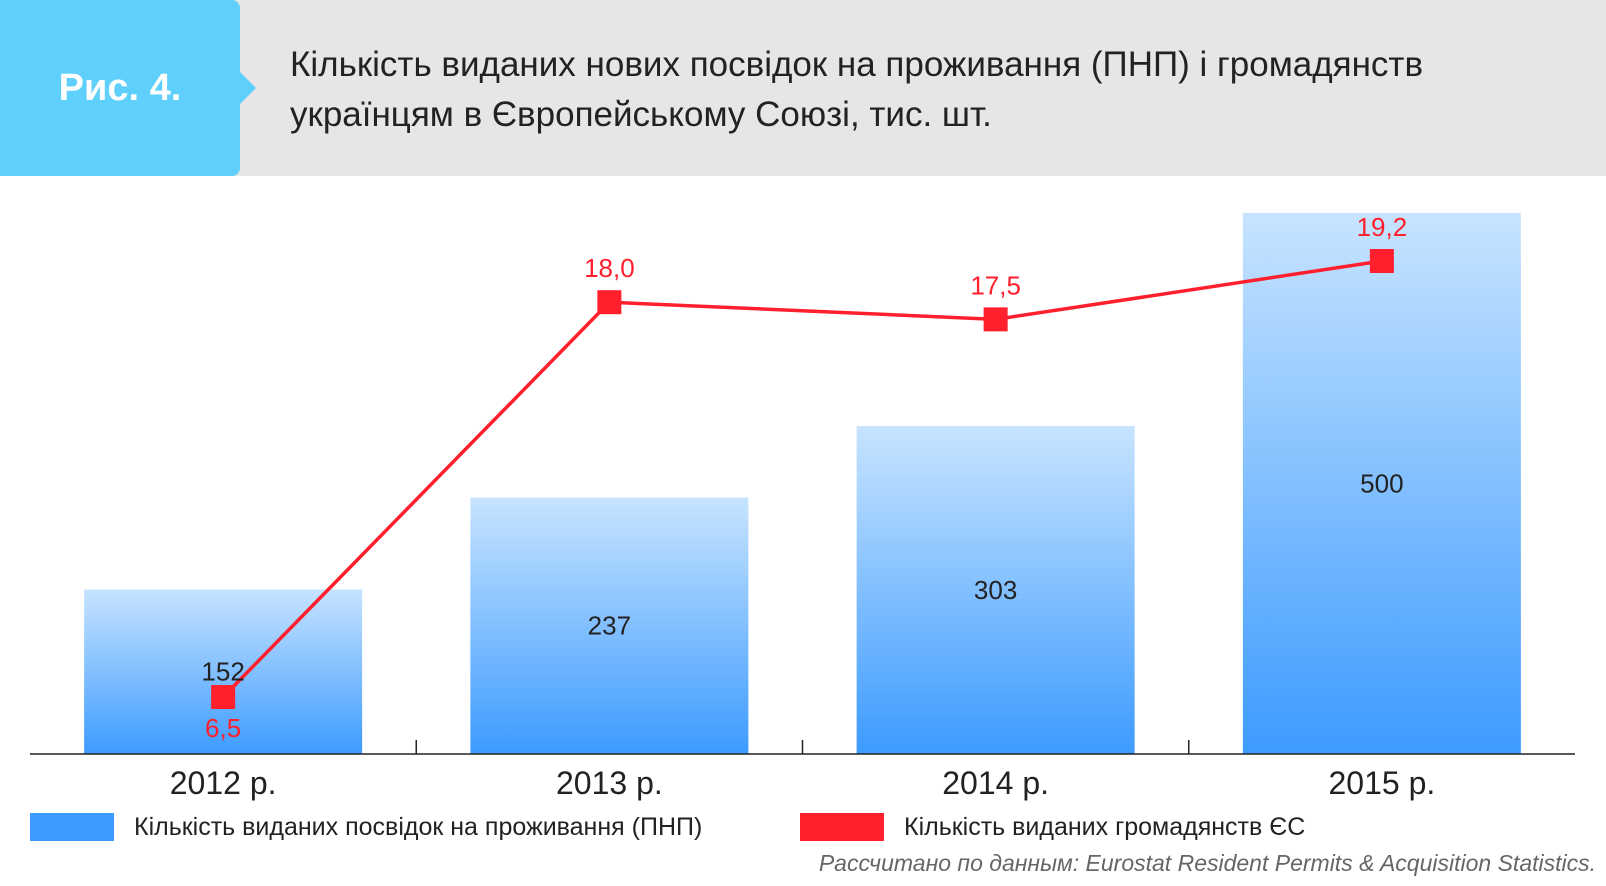  What do you see at coordinates (1382, 227) in the screenshot?
I see `citizenship-value-label-3: 19,2` at bounding box center [1382, 227].